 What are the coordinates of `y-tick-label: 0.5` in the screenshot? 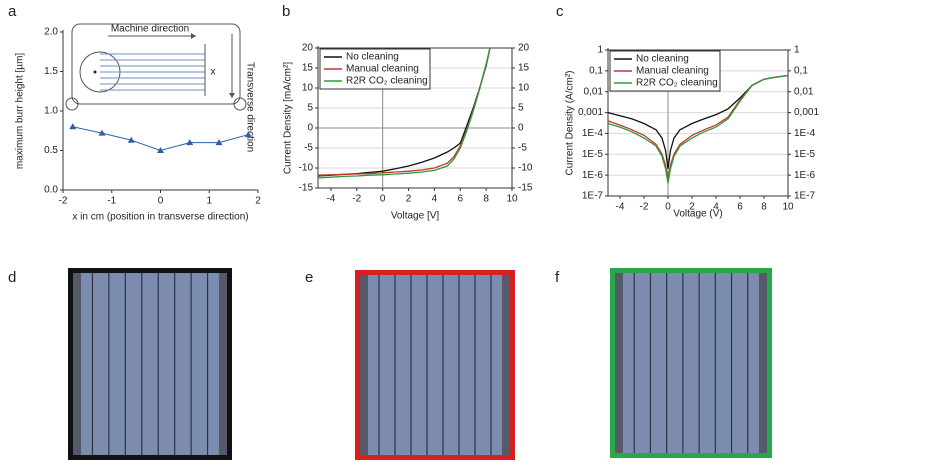 It's located at (51, 150).